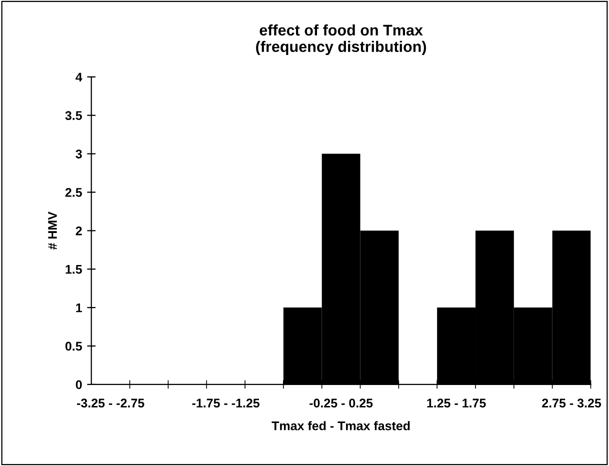 The width and height of the screenshot is (609, 466). I want to click on y-tick-label: 1, so click(79, 307).